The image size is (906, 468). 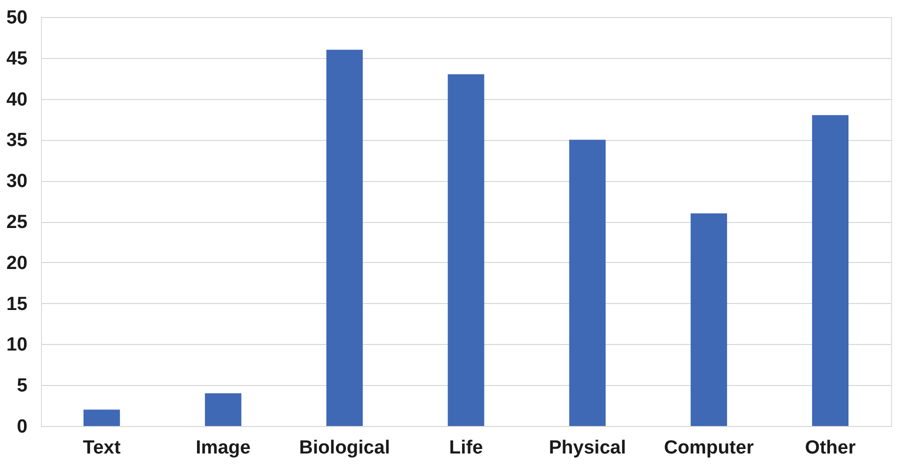 What do you see at coordinates (22, 386) in the screenshot?
I see `y-tick-label: 5` at bounding box center [22, 386].